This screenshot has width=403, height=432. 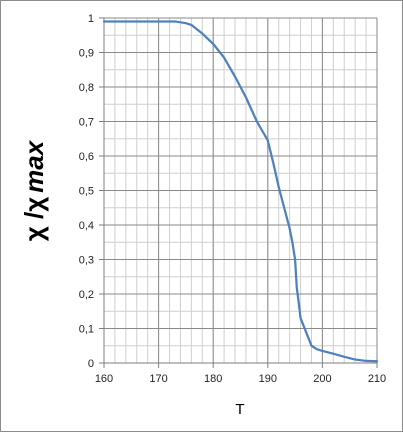 What do you see at coordinates (86, 330) in the screenshot?
I see `y-tick-label: 0,1` at bounding box center [86, 330].